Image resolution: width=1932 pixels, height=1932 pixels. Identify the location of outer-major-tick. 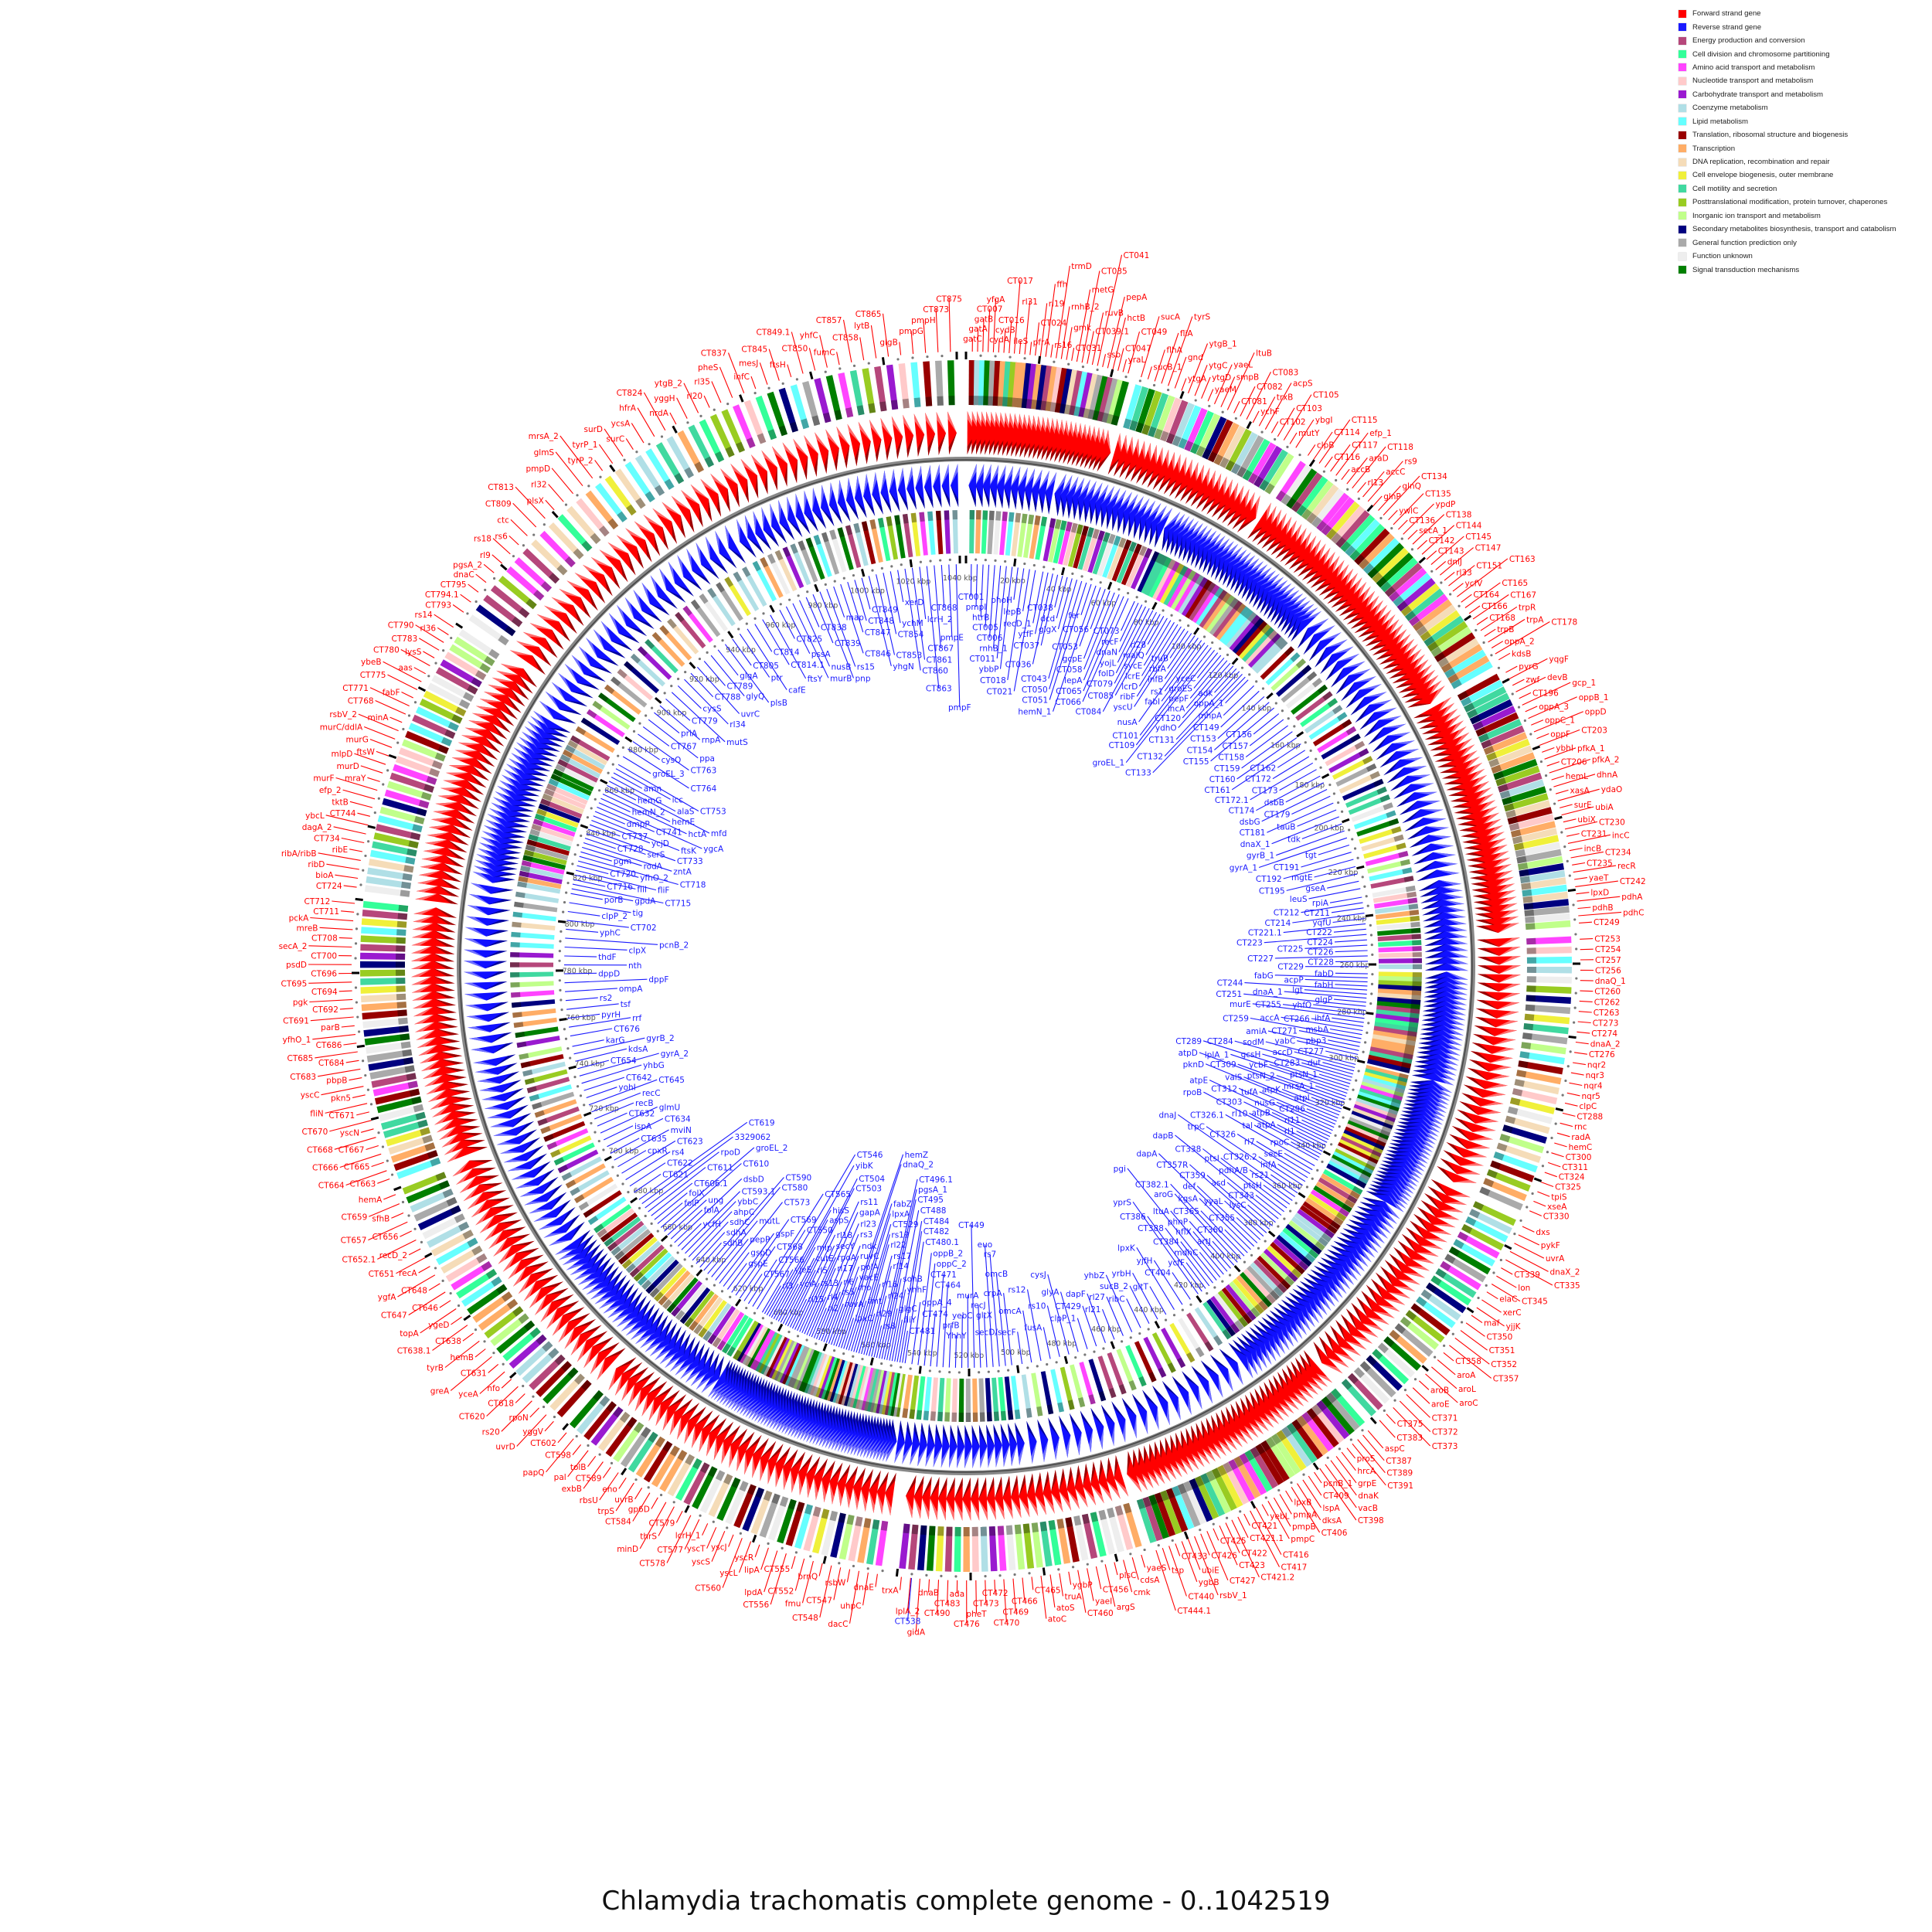
(675, 429).